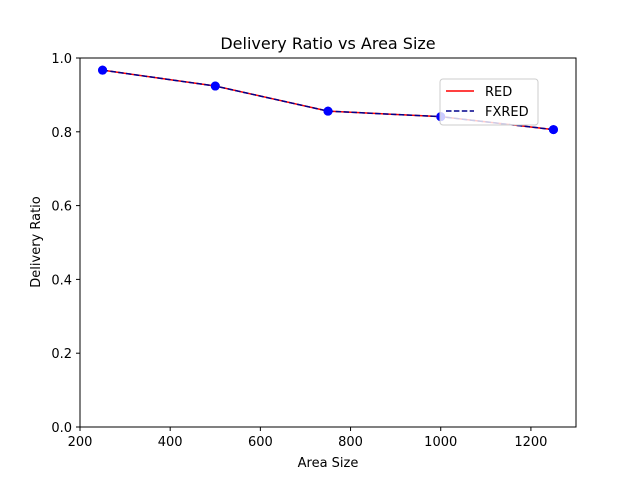  Describe the element at coordinates (260, 442) in the screenshot. I see `x-tick-label: 600` at that location.